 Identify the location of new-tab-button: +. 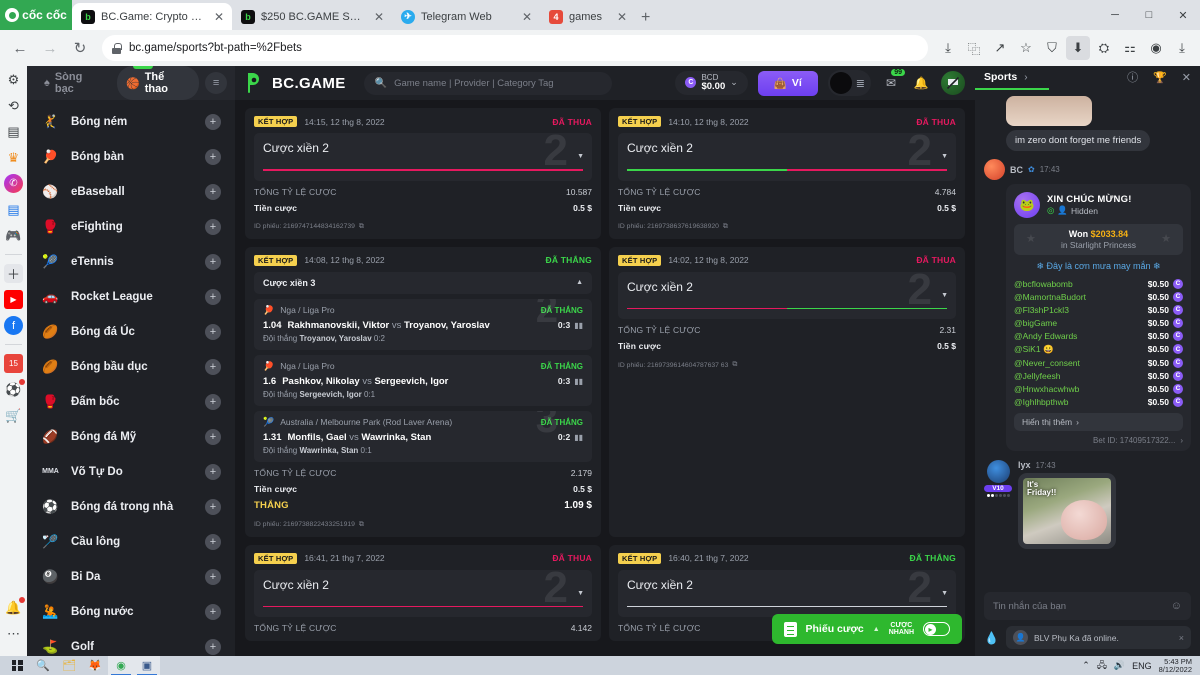
(646, 17).